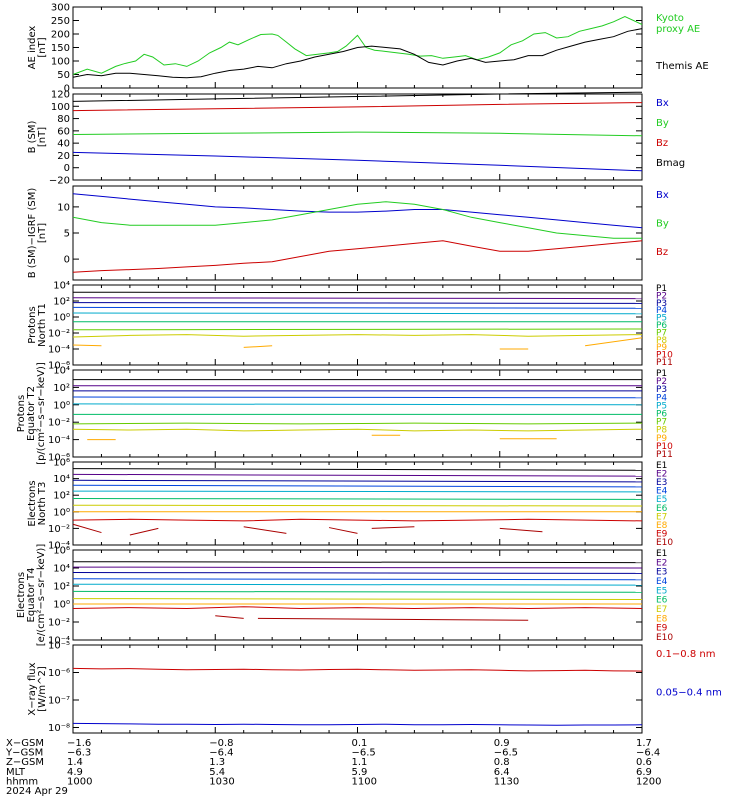  I want to click on footer-value: 1100, so click(364, 781).